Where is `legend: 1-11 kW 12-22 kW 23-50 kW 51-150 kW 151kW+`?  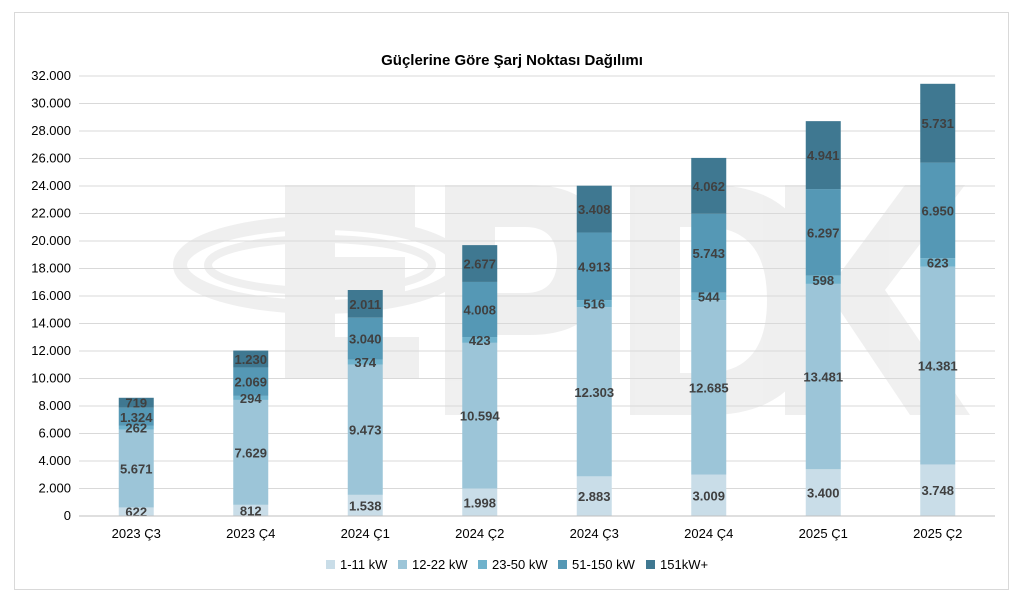
legend: 1-11 kW 12-22 kW 23-50 kW 51-150 kW 151kW+ is located at coordinates (517, 564).